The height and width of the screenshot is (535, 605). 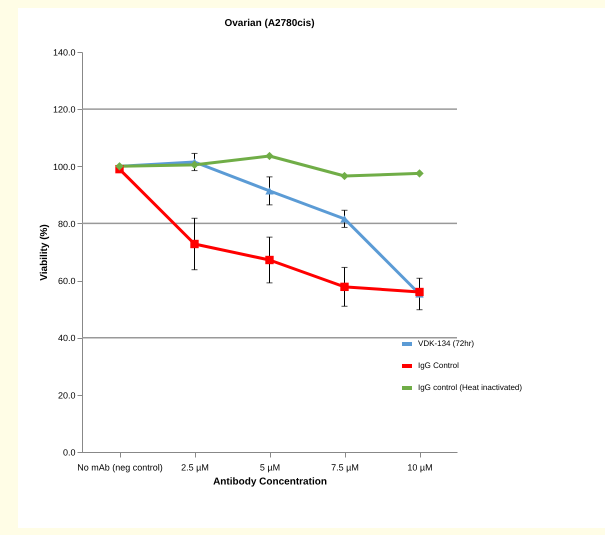 What do you see at coordinates (64, 167) in the screenshot?
I see `y-tick-label: 100.0` at bounding box center [64, 167].